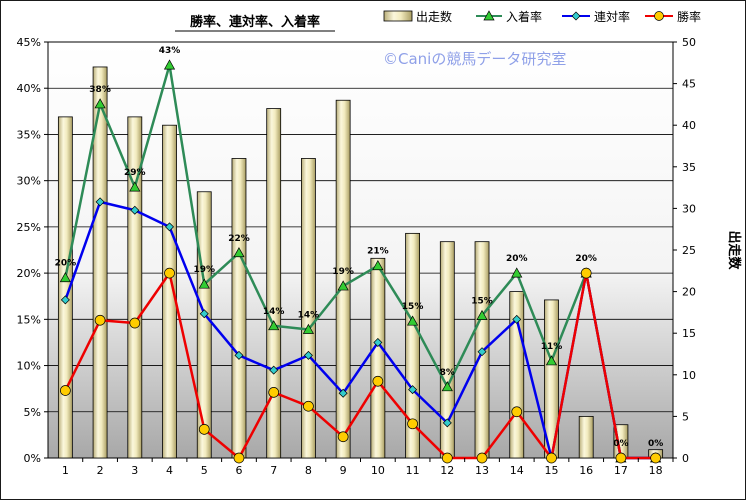 The image size is (746, 500). I want to click on left-tick-label: 5%, so click(32, 412).